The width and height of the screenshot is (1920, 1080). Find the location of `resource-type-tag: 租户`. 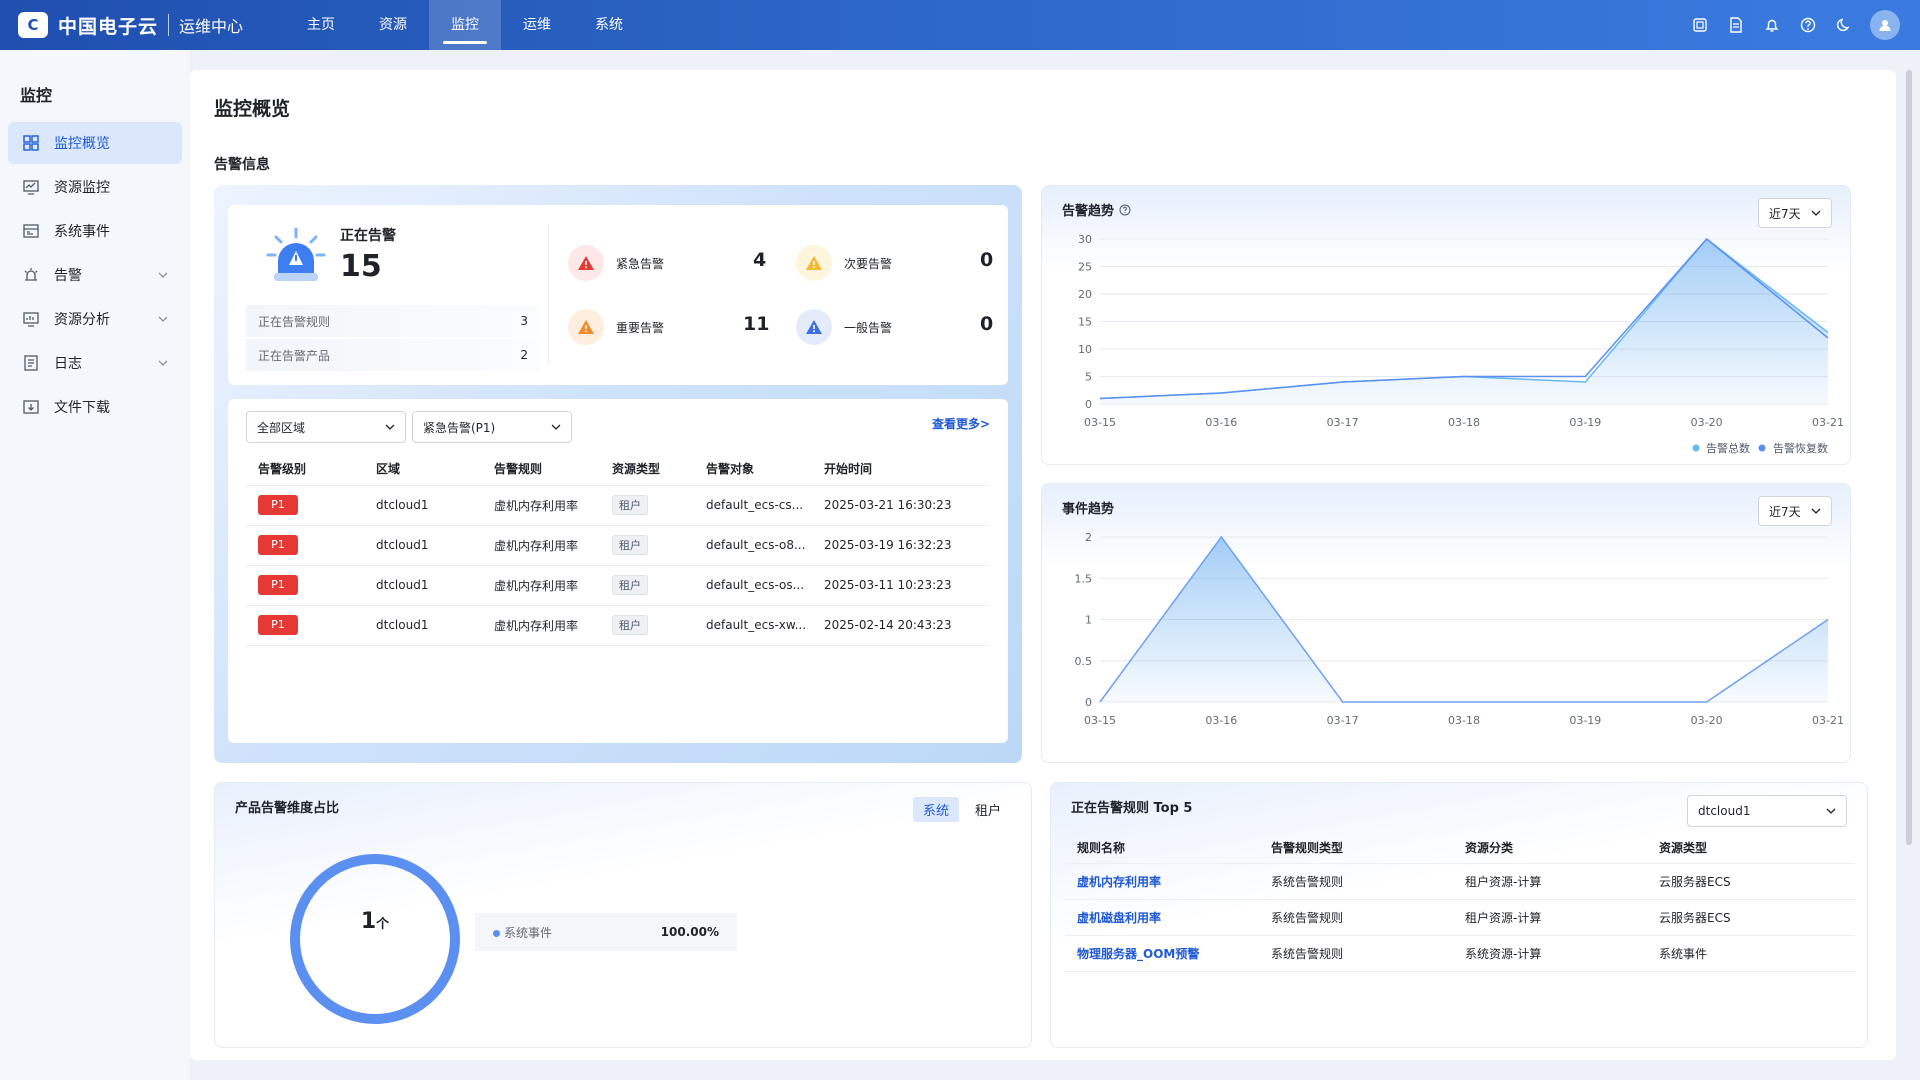

resource-type-tag: 租户 is located at coordinates (630, 585).